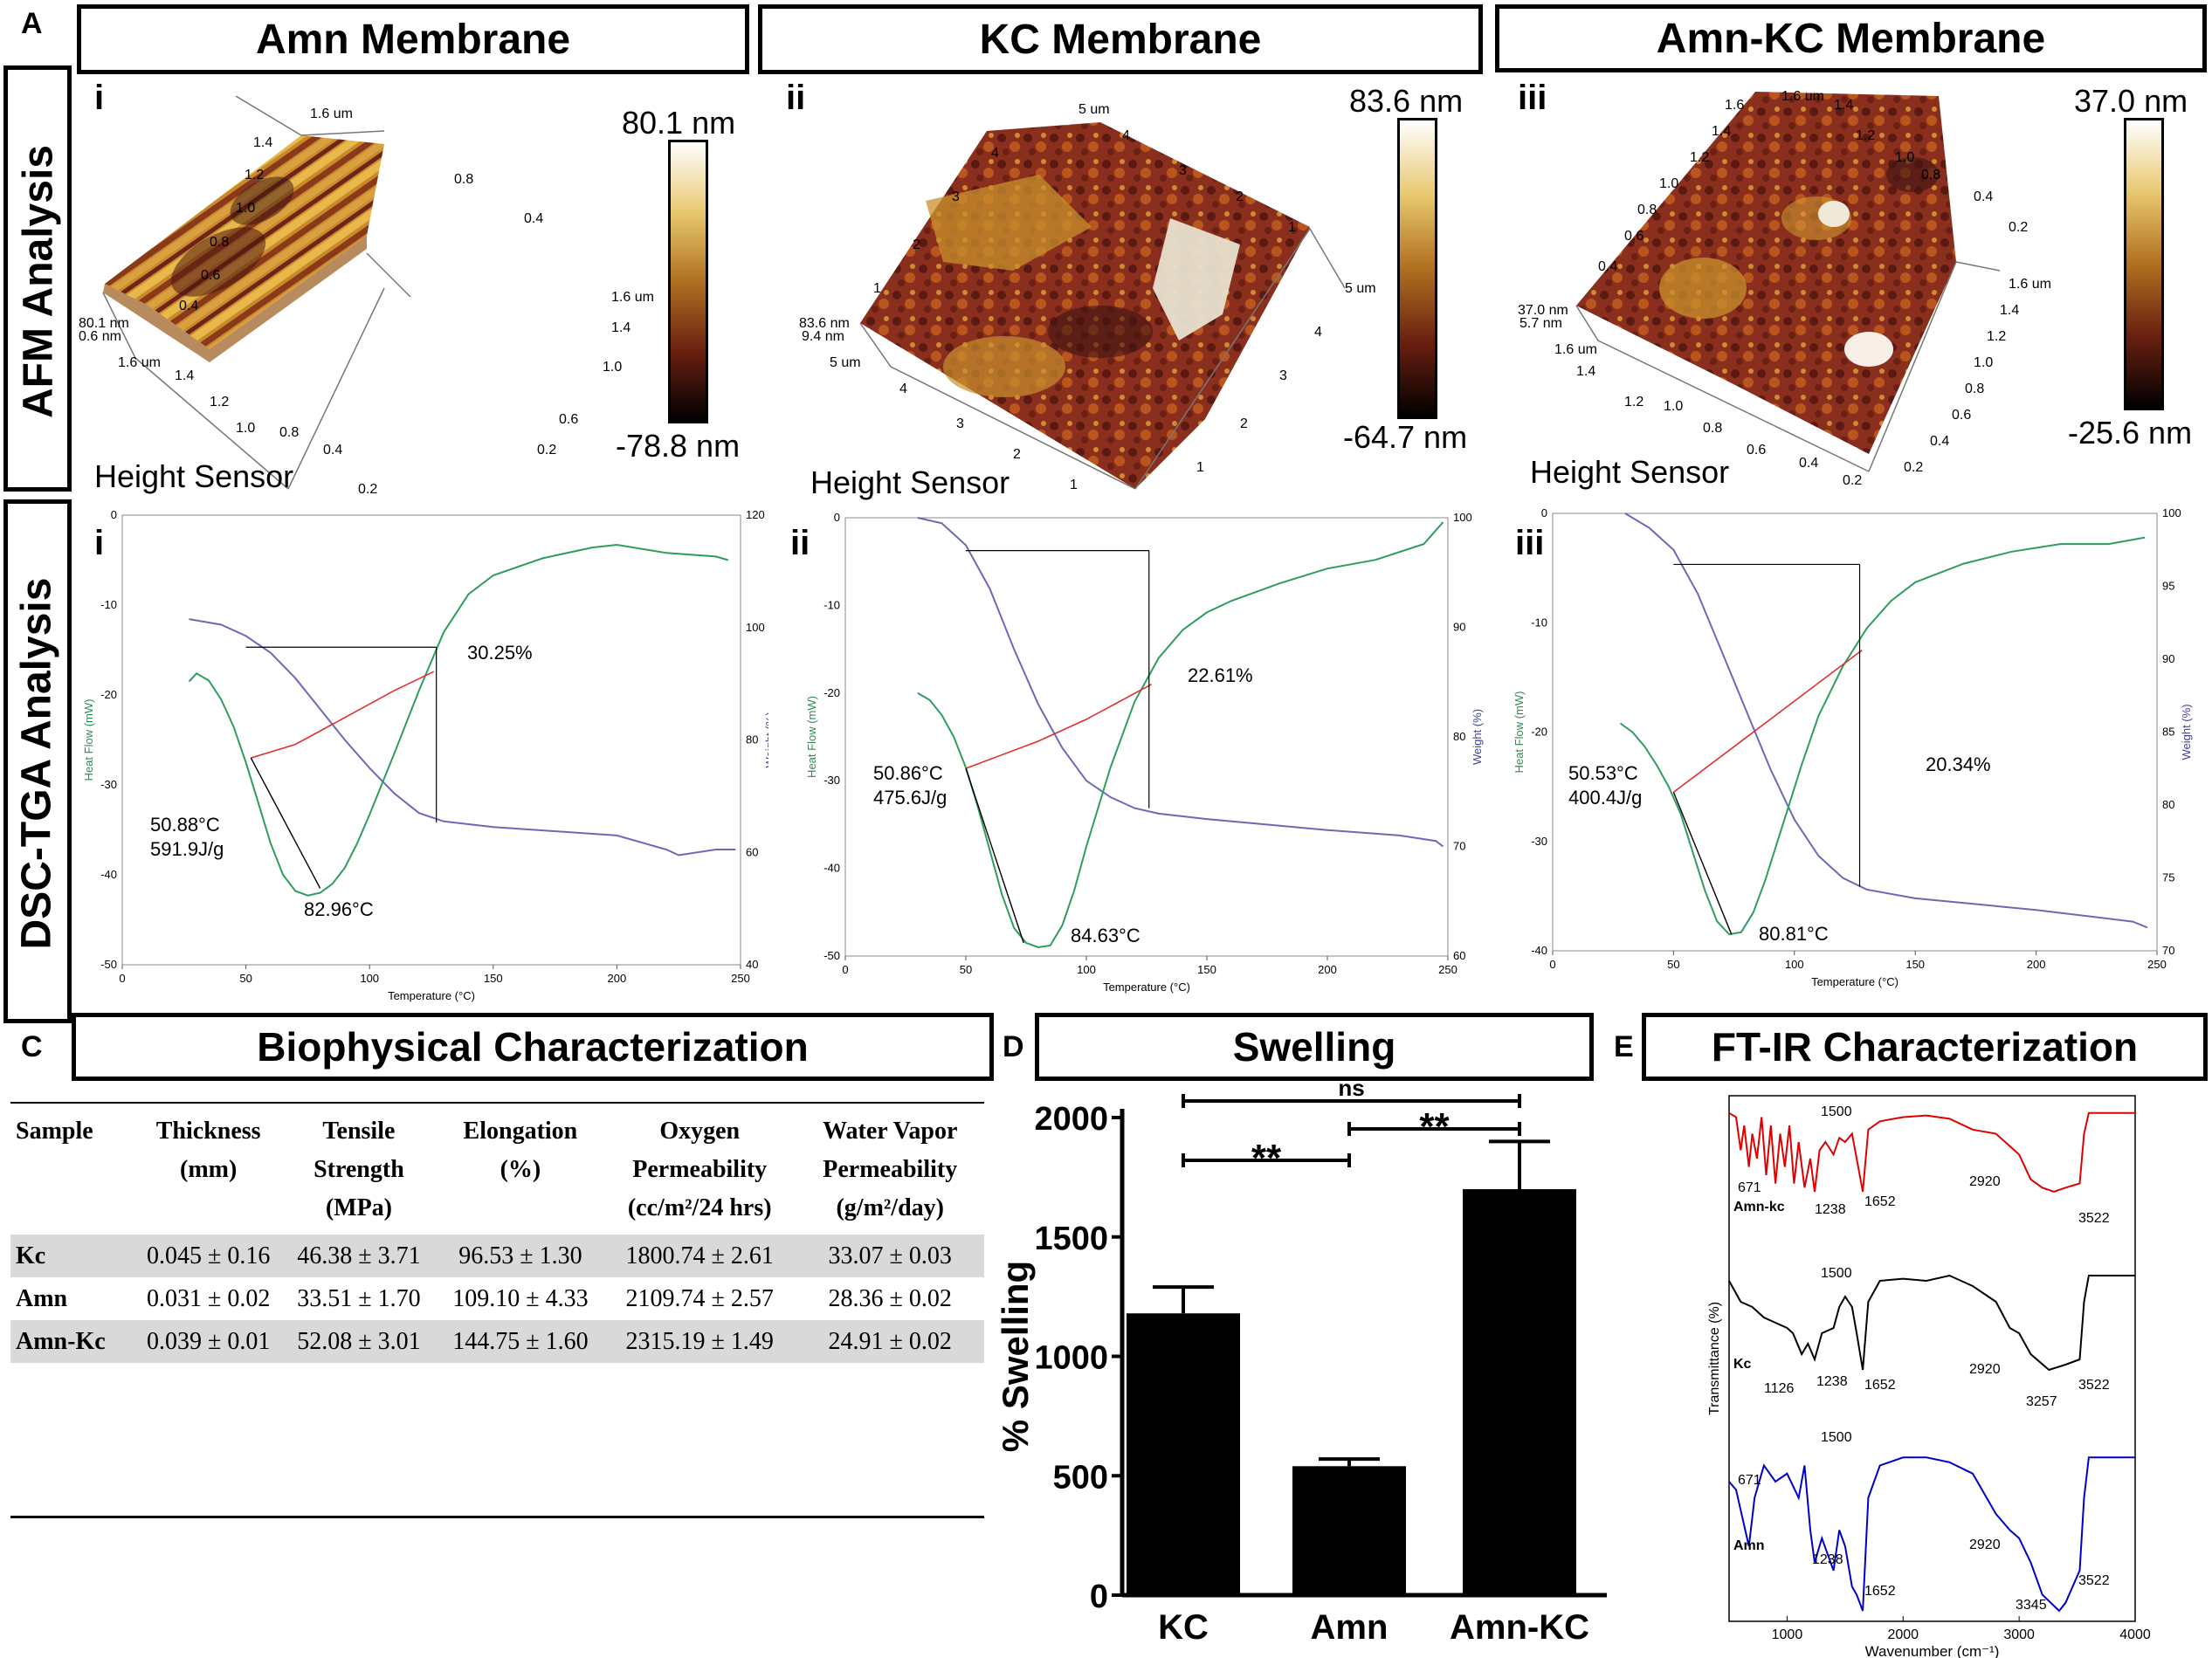 Image resolution: width=2212 pixels, height=1658 pixels. What do you see at coordinates (2131, 101) in the screenshot?
I see `afm-iii-max: 37.0 nm` at bounding box center [2131, 101].